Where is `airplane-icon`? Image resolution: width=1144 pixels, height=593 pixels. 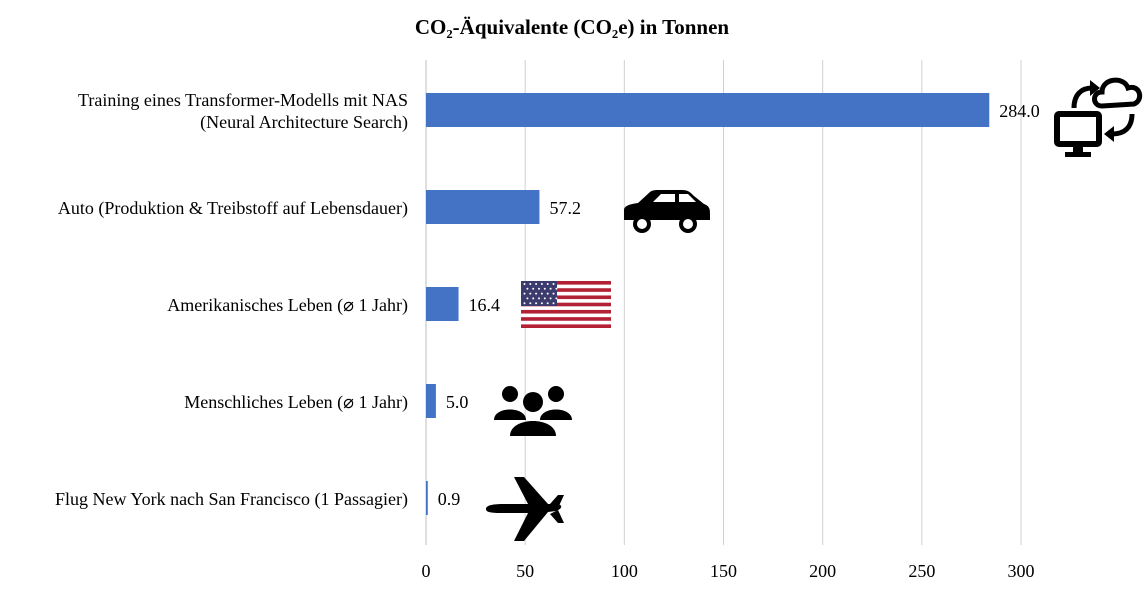 airplane-icon is located at coordinates (525, 509).